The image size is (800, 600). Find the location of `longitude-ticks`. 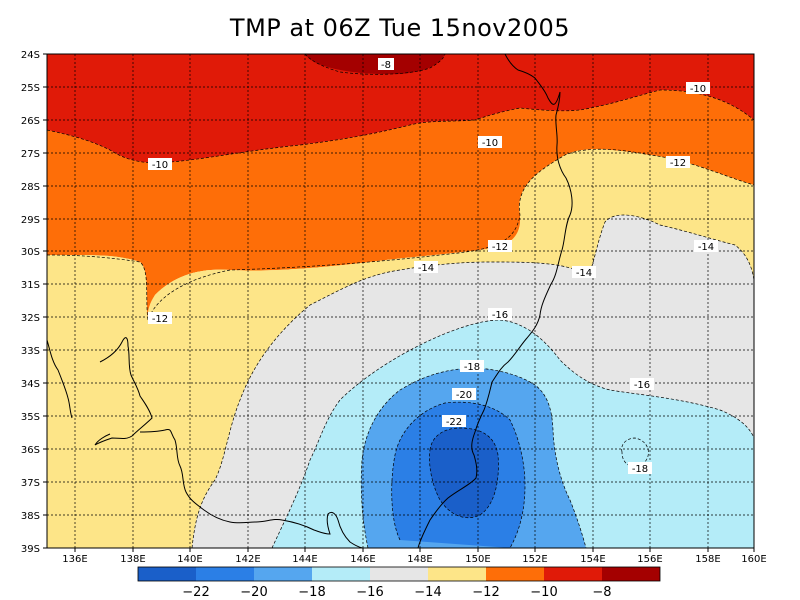

longitude-ticks is located at coordinates (414, 550).